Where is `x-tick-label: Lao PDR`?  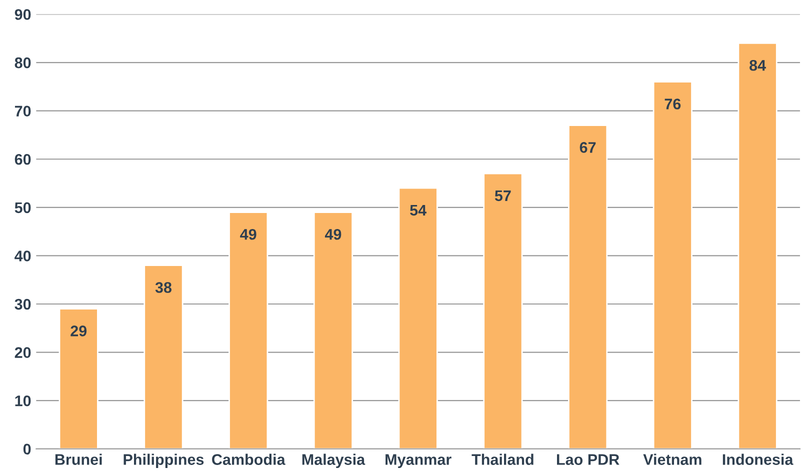
x-tick-label: Lao PDR is located at coordinates (588, 459).